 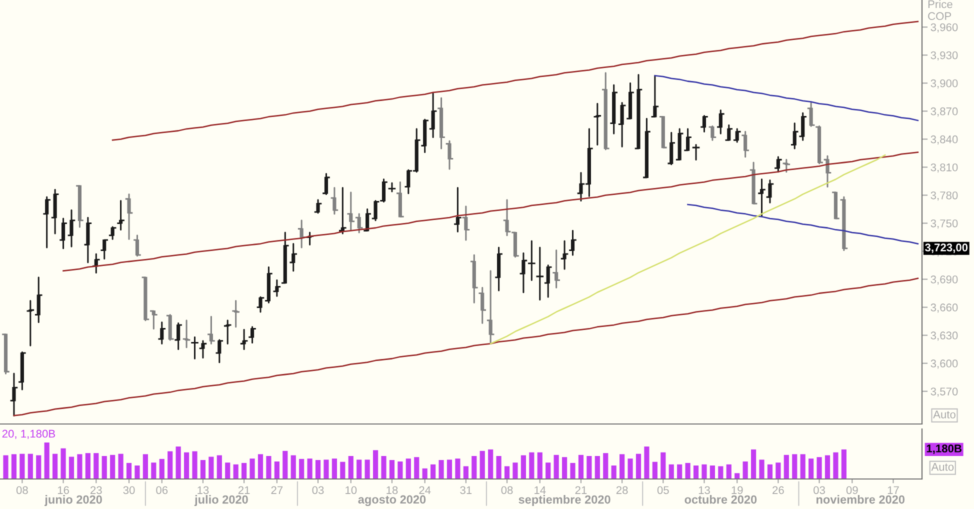 I want to click on text: COP, so click(x=940, y=16).